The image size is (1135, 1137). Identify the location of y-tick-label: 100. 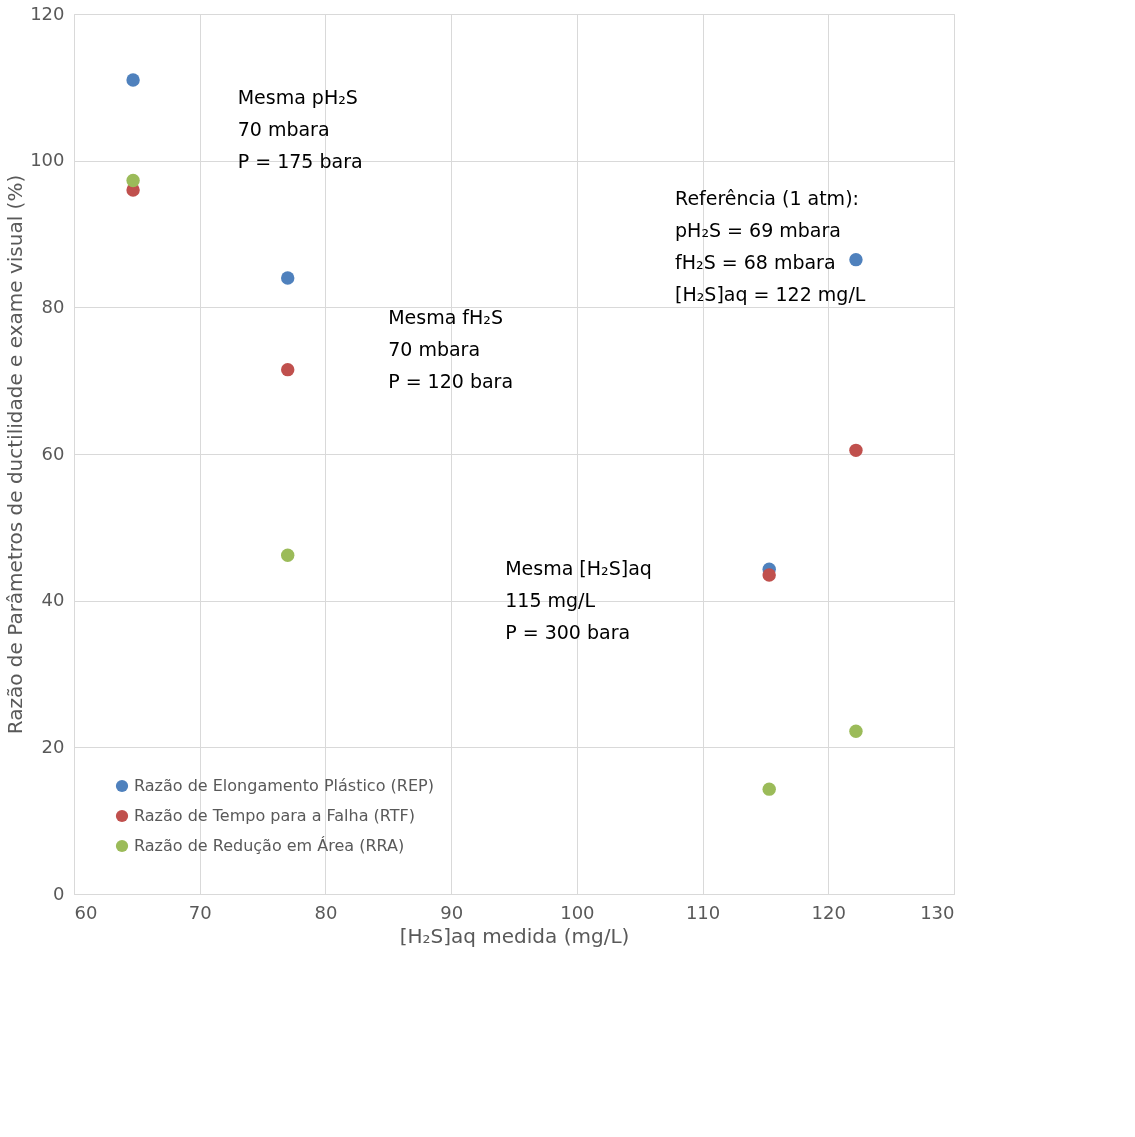
(47, 160).